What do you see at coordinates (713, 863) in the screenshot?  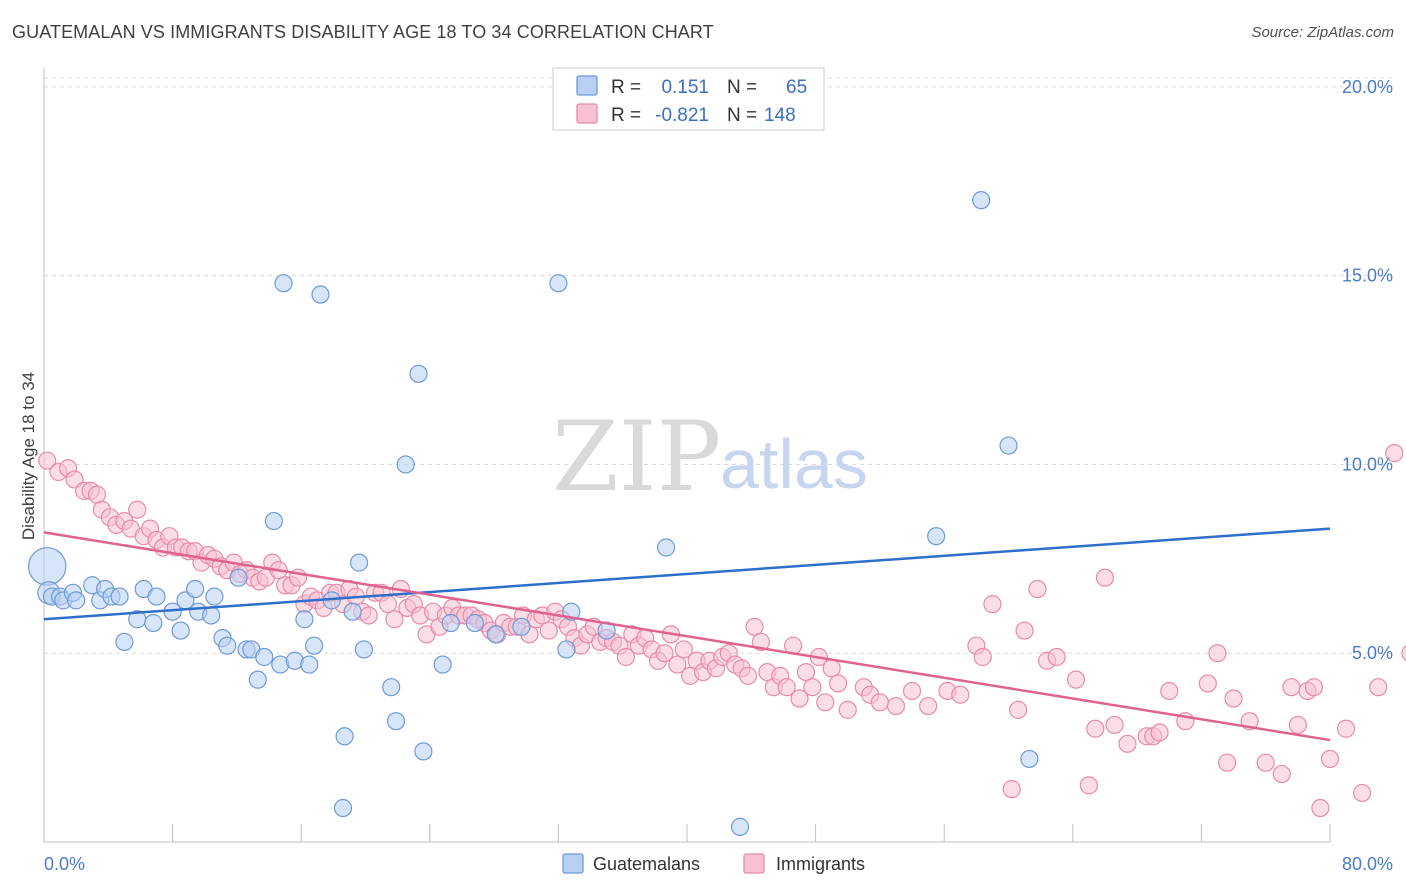 I see `bottom-legend: Guatemalans Immigrants` at bounding box center [713, 863].